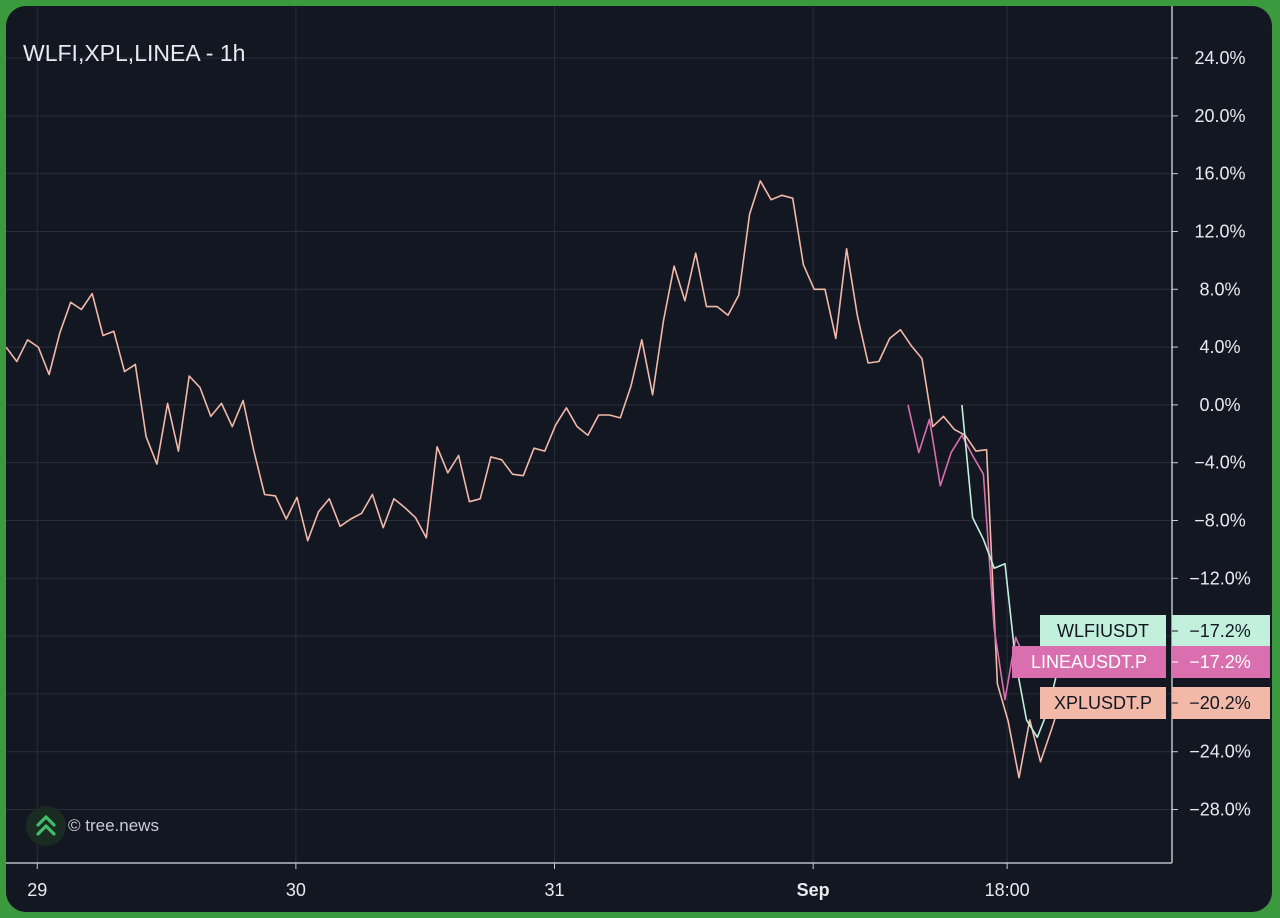 The width and height of the screenshot is (1280, 918). What do you see at coordinates (1219, 174) in the screenshot?
I see `y-tick-label: 16.0%` at bounding box center [1219, 174].